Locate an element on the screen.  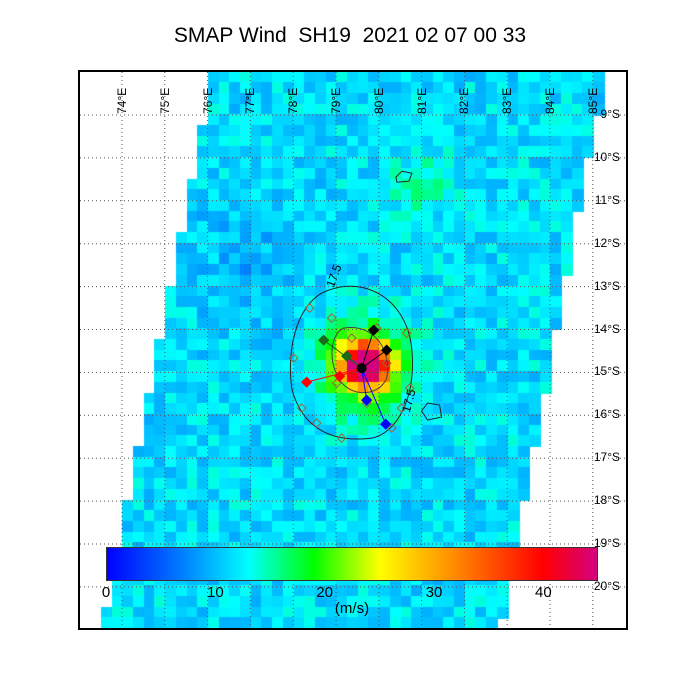
latitude-label: 9°S is located at coordinates (610, 114).